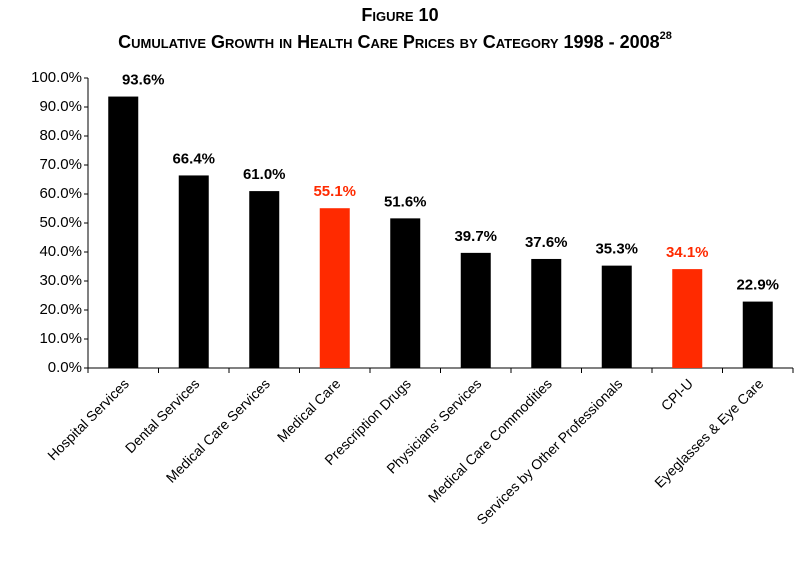 This screenshot has height=577, width=799. Describe the element at coordinates (399, 15) in the screenshot. I see `chart-title: Figure 10` at that location.